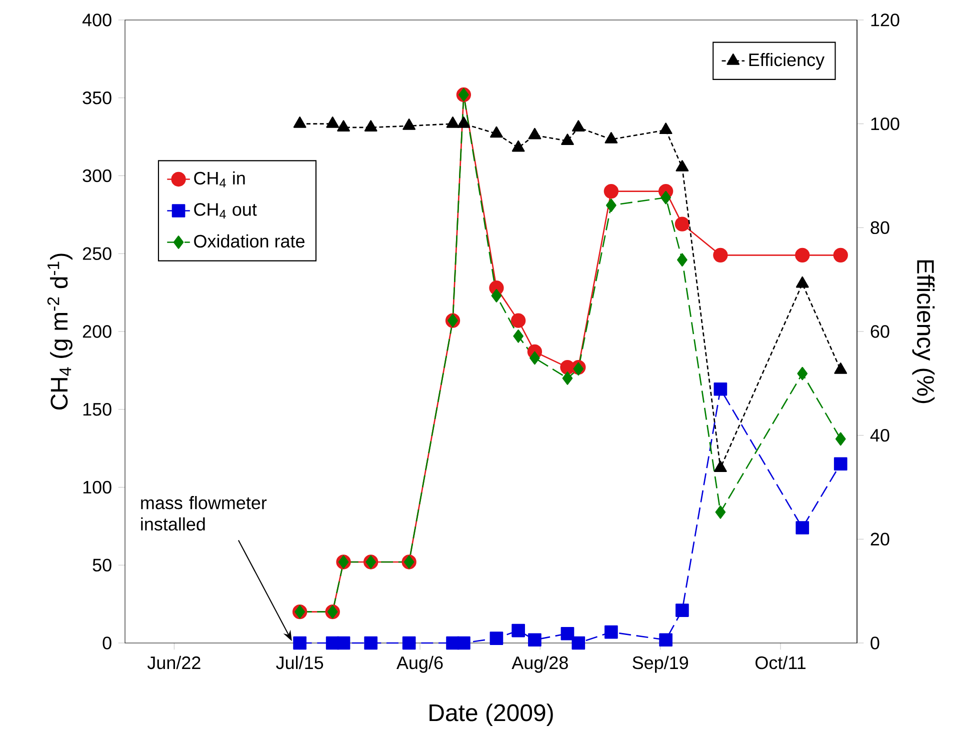  I want to click on annotation: mass flowmeter installed, so click(204, 513).